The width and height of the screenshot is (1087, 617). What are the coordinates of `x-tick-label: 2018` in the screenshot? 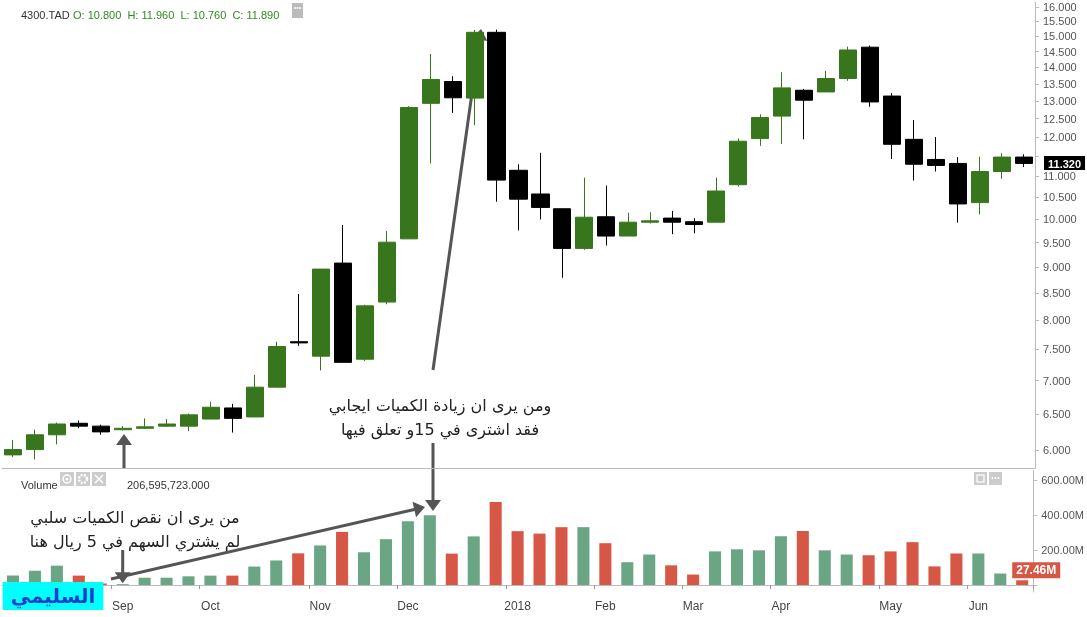 It's located at (518, 606).